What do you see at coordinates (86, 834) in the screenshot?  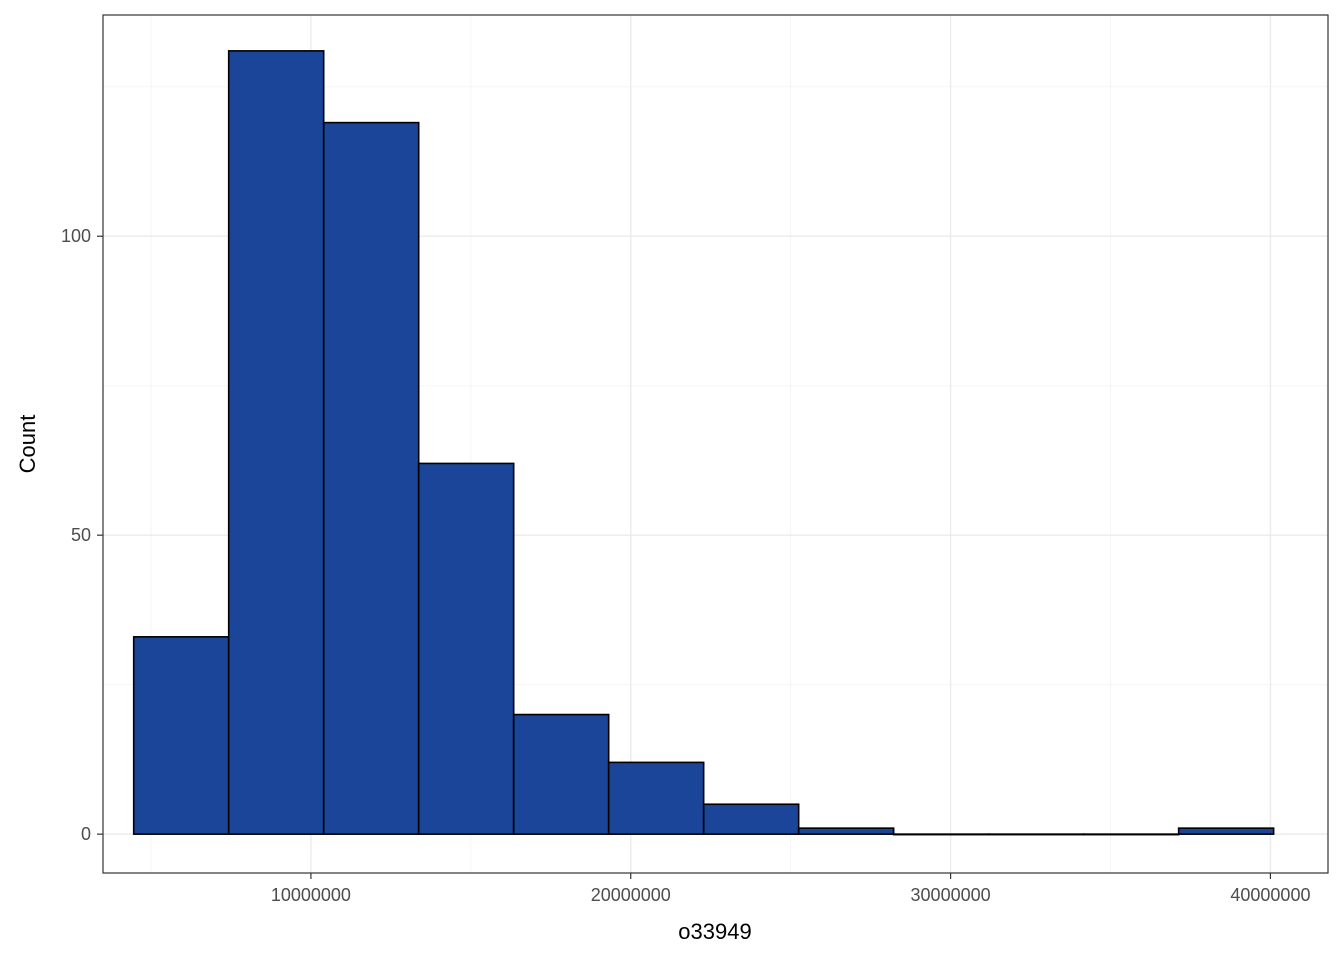 I see `y-tick-label: 0` at bounding box center [86, 834].